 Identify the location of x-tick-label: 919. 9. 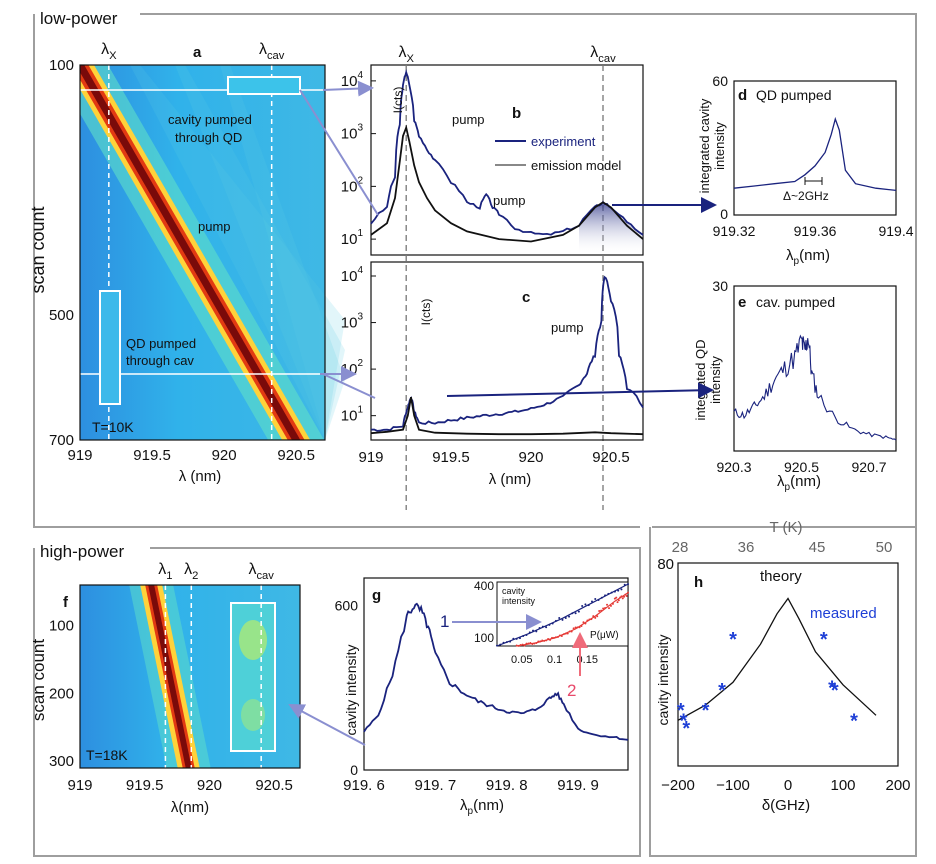
(578, 785).